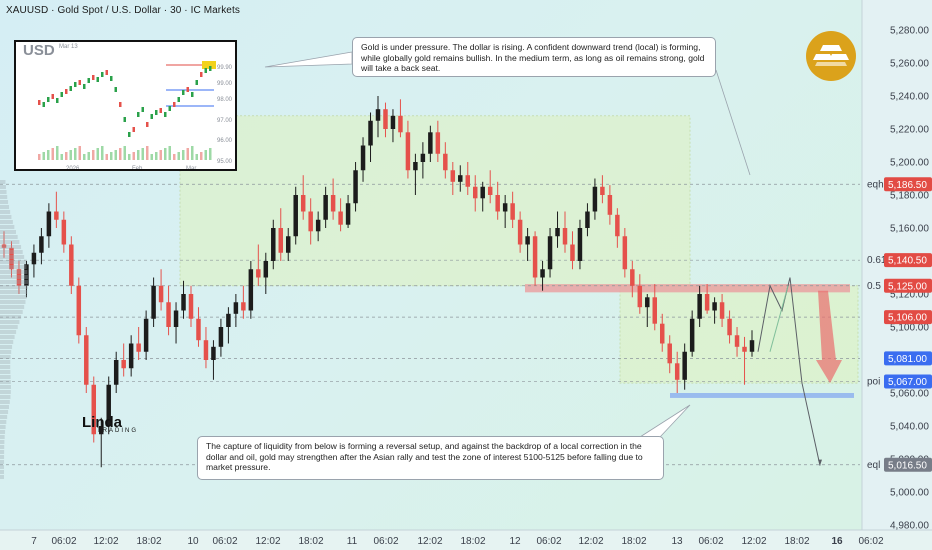  I want to click on logo-main-text: Linda, so click(102, 422).